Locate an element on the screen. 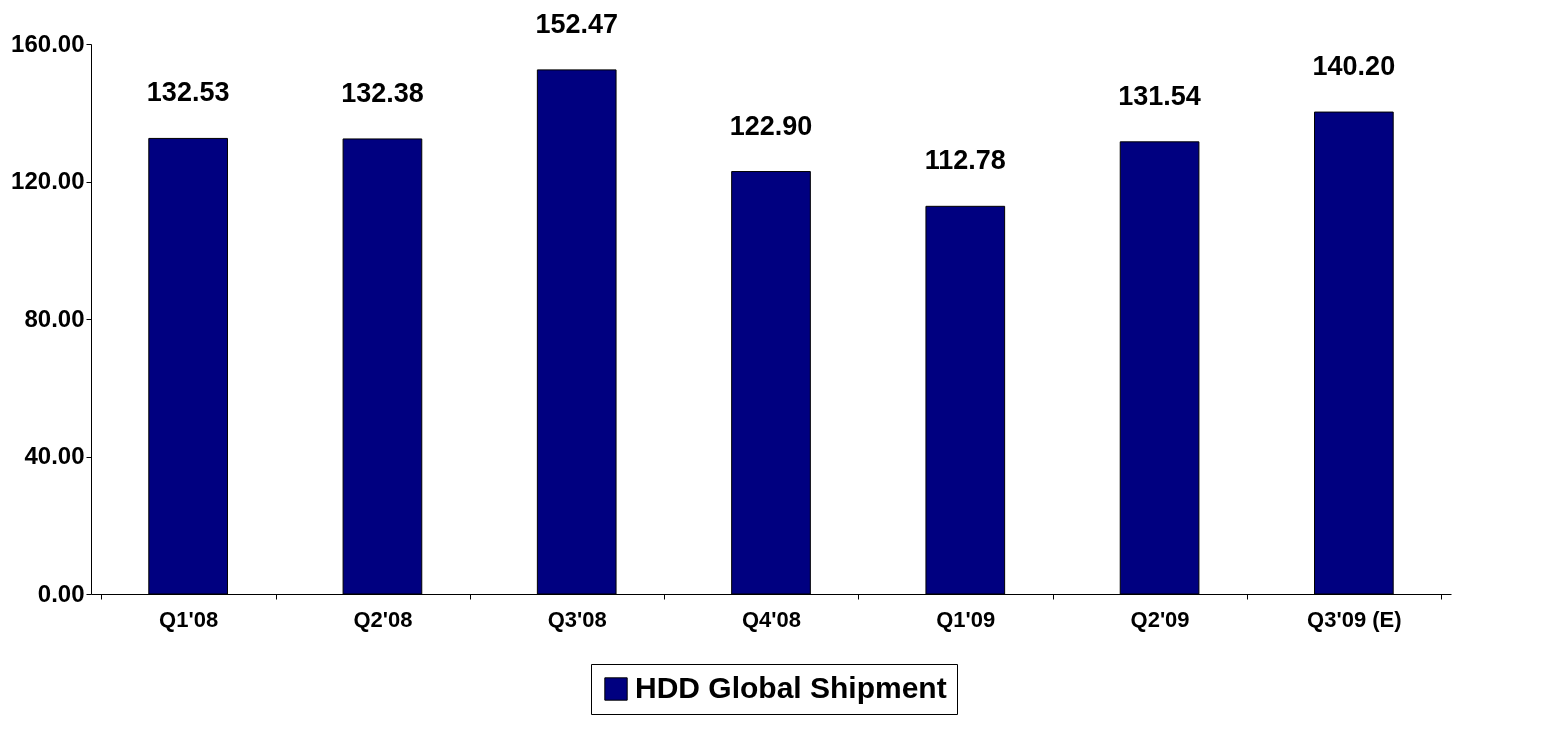 Image resolution: width=1557 pixels, height=742 pixels. y-tick-label: 0.00 is located at coordinates (61, 593).